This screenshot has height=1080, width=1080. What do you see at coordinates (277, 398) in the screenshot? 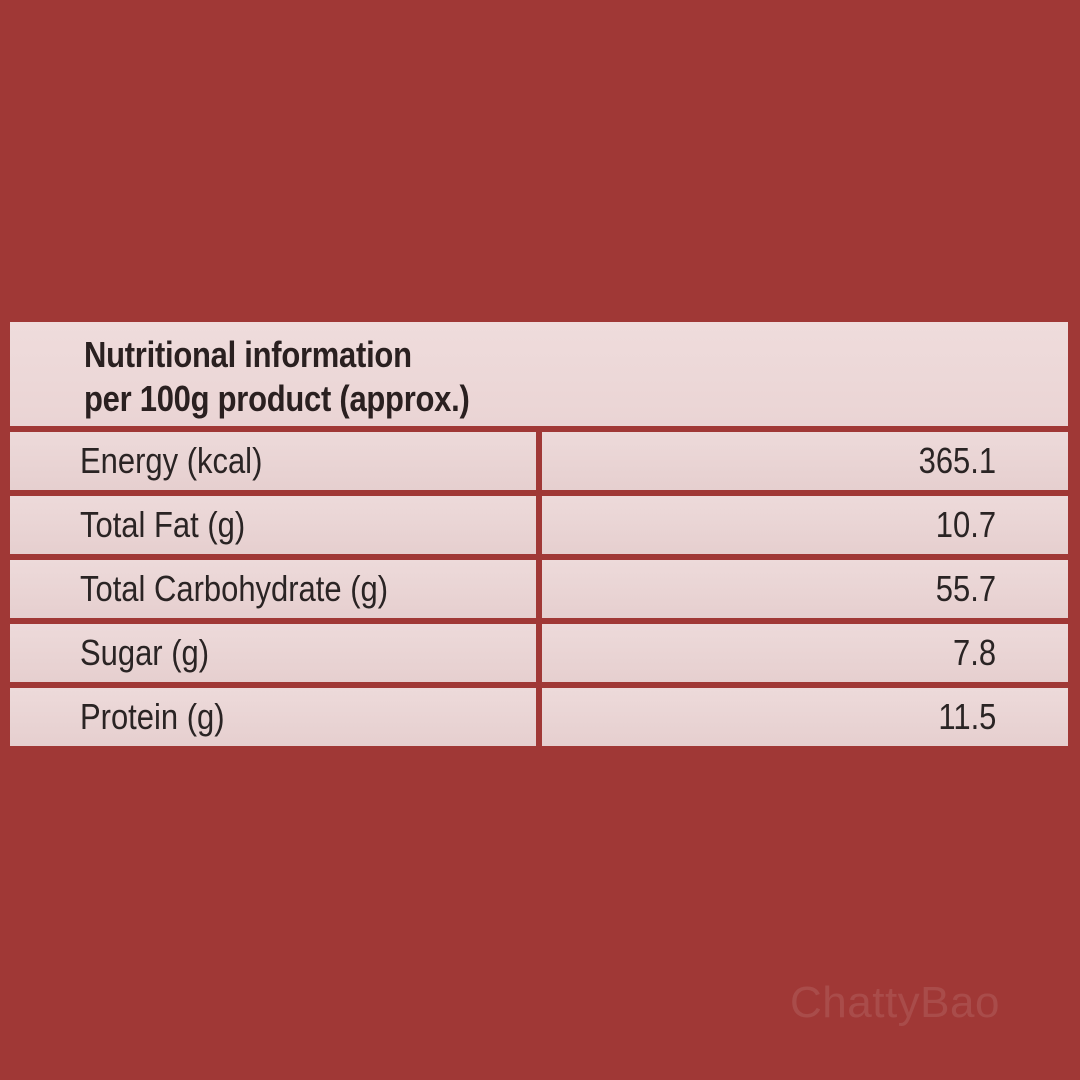
I see `table-subtitle: per 100g product (approx.)` at bounding box center [277, 398].